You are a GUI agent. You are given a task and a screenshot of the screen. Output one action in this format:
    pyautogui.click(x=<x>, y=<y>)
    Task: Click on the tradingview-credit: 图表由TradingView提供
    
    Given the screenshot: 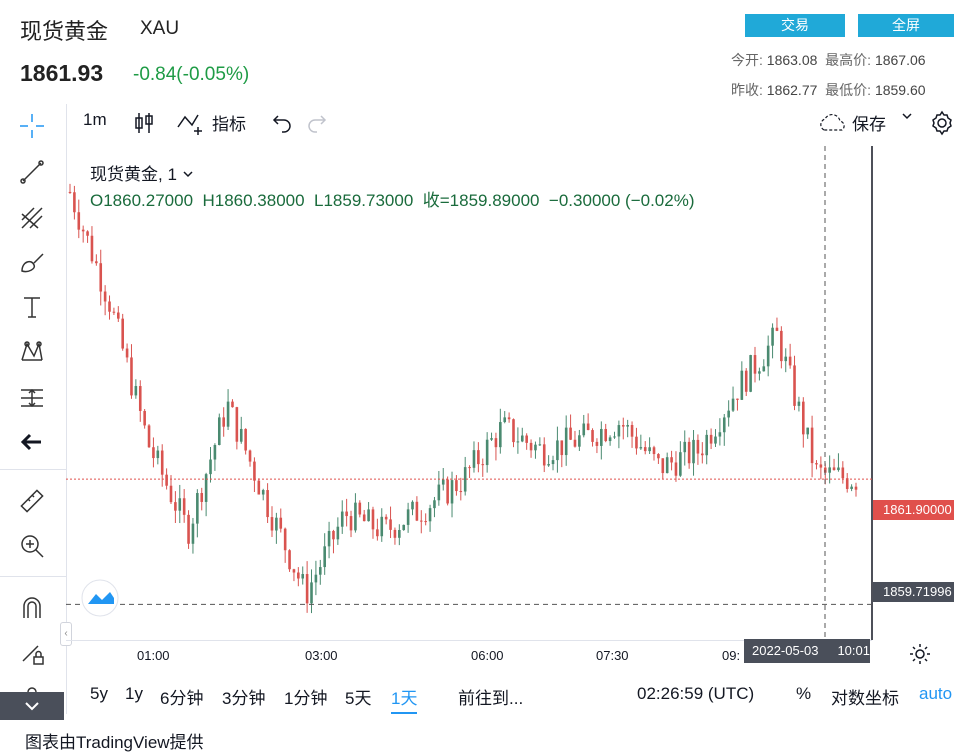 What is the action you would take?
    pyautogui.click(x=114, y=742)
    